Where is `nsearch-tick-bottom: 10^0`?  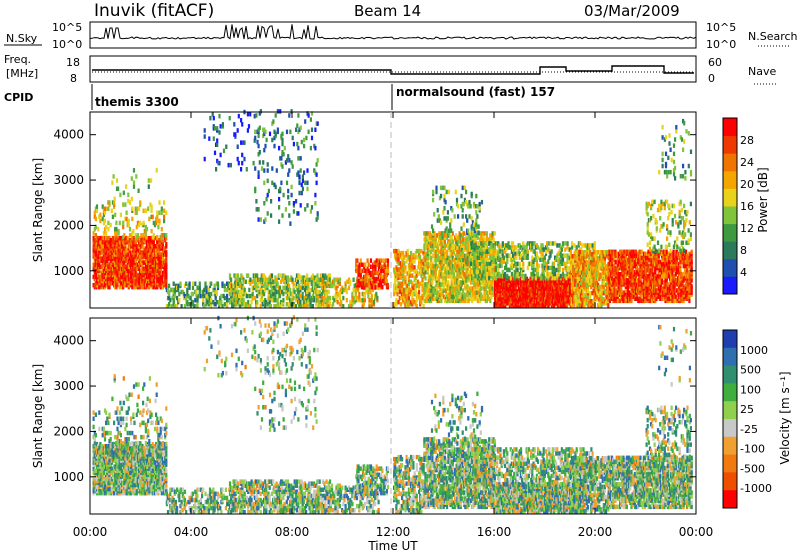 nsearch-tick-bottom: 10^0 is located at coordinates (721, 44).